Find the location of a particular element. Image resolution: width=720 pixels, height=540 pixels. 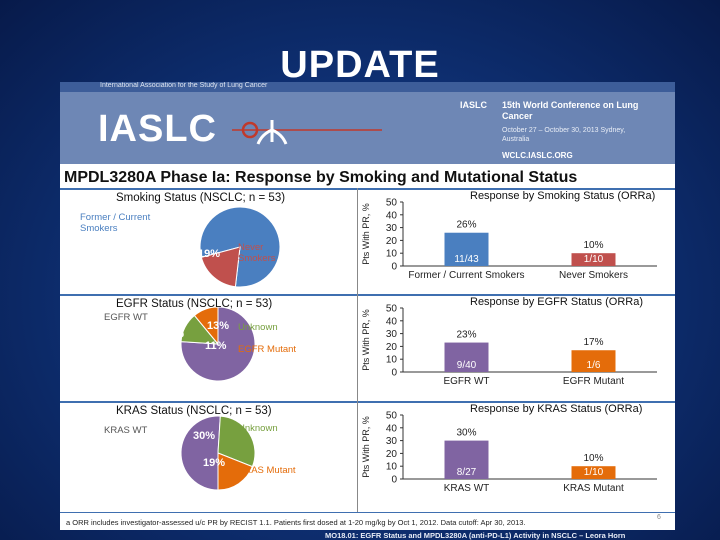

bar-count-label: 9/40 is located at coordinates (467, 365).